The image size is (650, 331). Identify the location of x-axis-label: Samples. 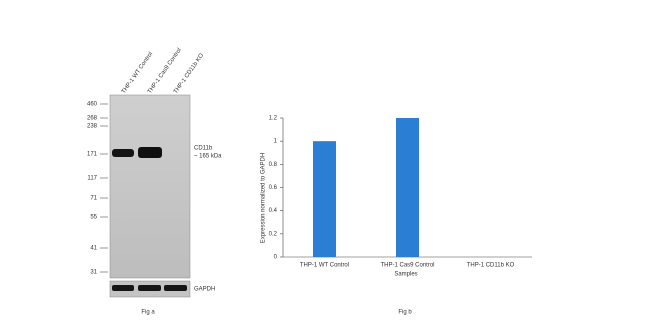
(405, 275).